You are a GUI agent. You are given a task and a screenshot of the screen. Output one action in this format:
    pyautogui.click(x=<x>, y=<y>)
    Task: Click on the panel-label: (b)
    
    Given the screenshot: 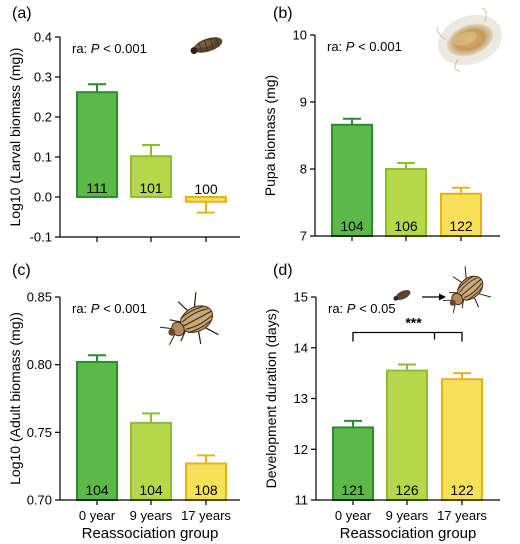 What is the action you would take?
    pyautogui.click(x=283, y=13)
    